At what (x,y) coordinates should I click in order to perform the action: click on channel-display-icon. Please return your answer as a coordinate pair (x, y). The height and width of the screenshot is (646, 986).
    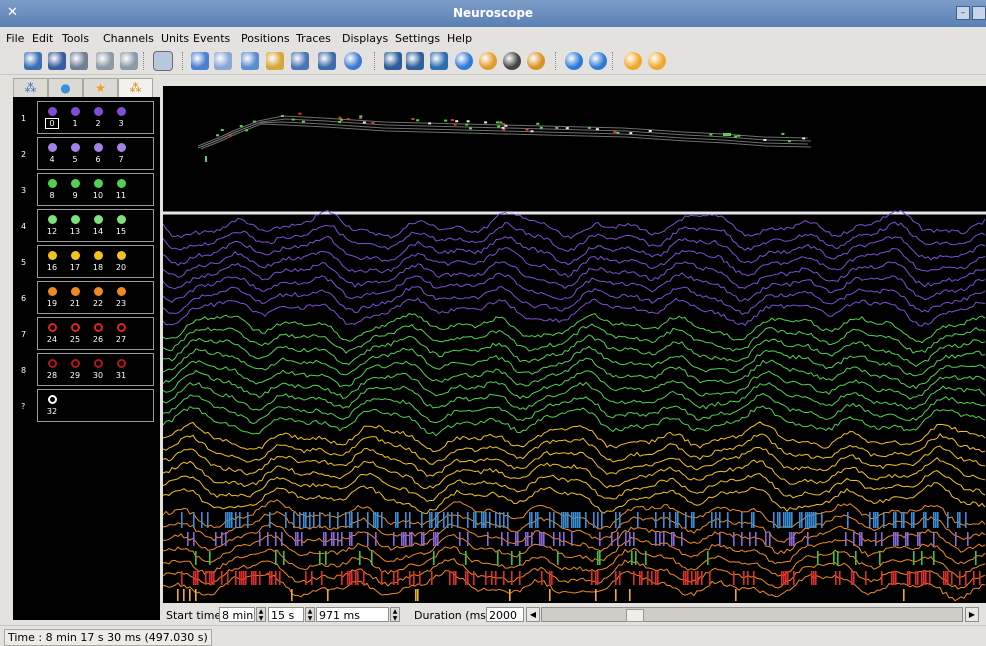
    Looking at the image, I should click on (415, 61).